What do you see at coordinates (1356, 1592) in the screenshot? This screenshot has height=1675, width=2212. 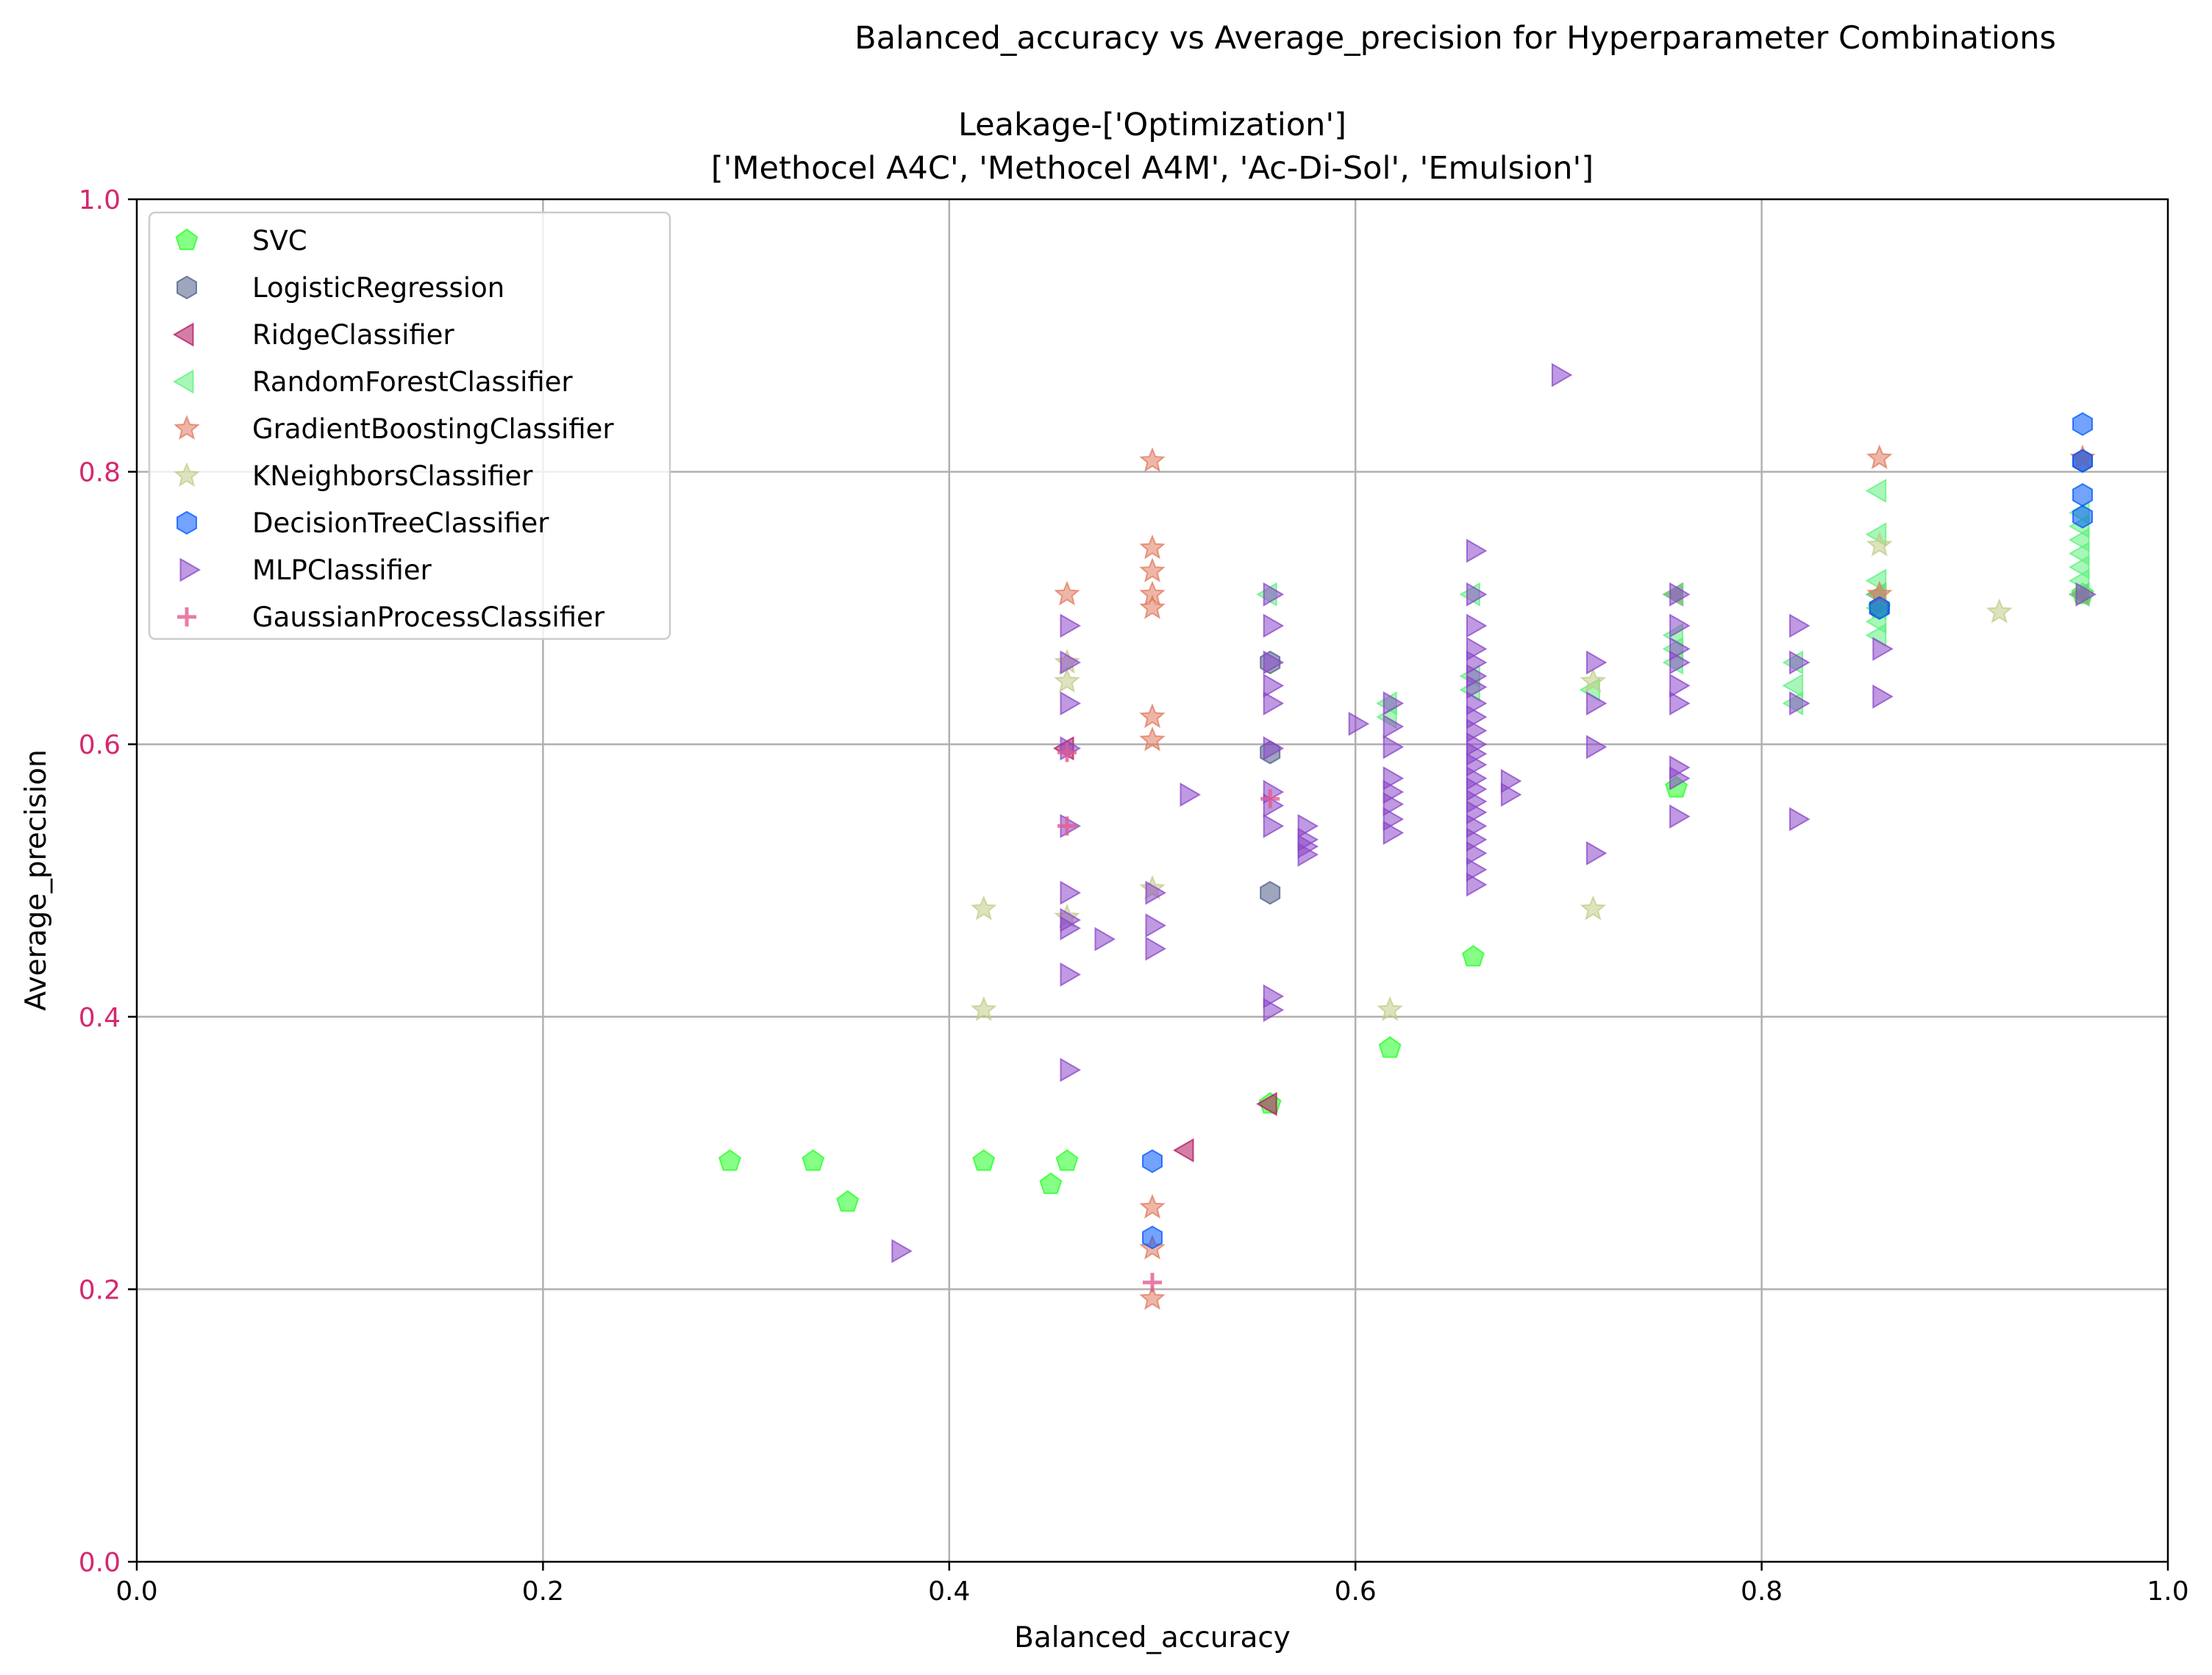 I see `x-tick-label: 0.6` at bounding box center [1356, 1592].